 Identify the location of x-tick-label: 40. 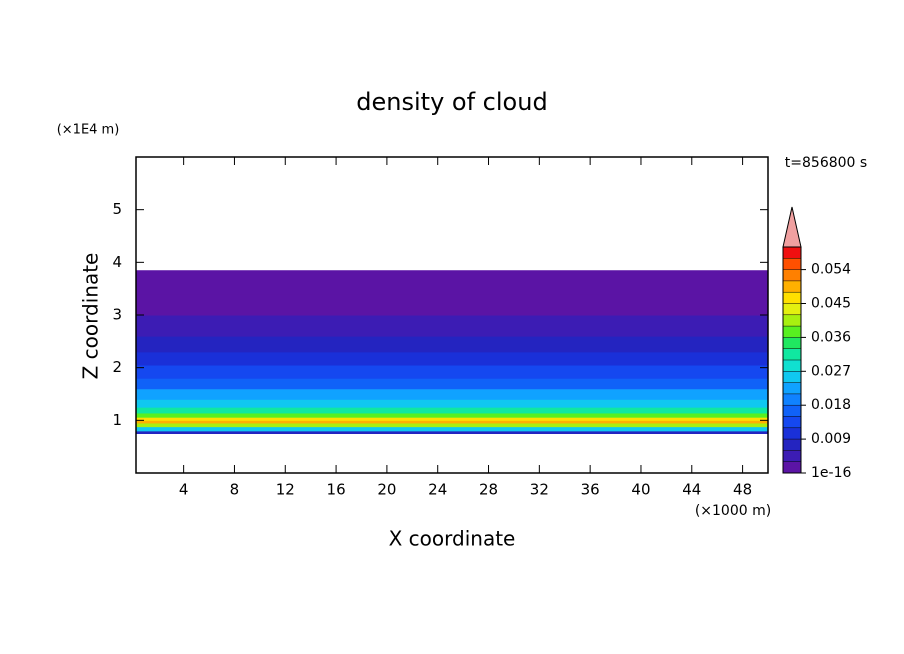
(640, 490).